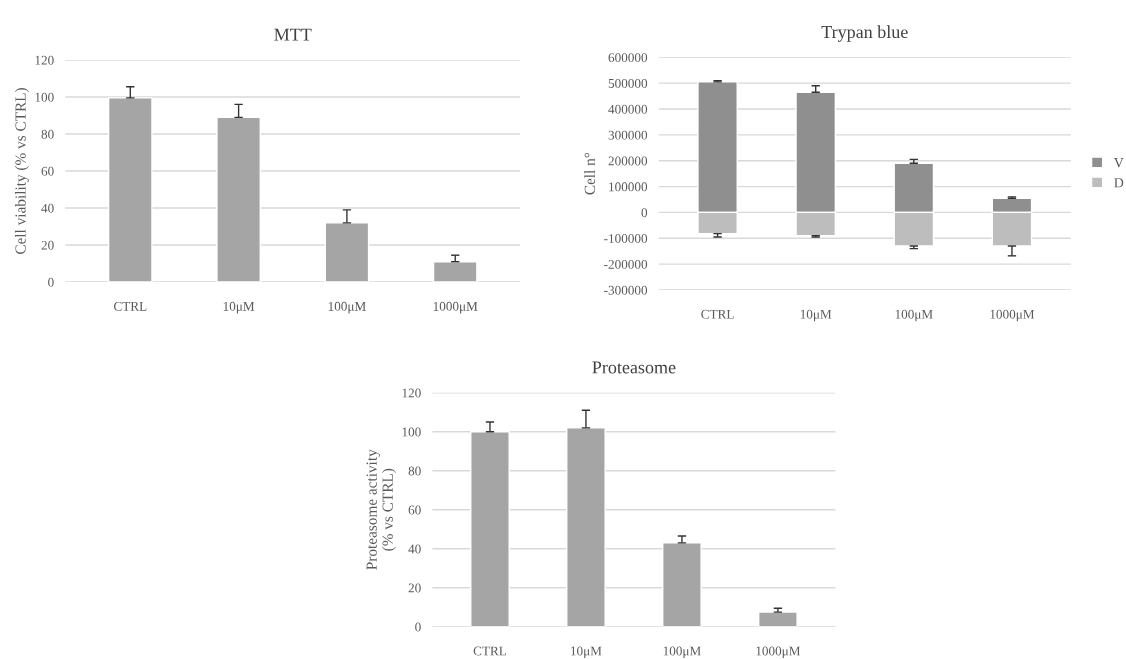 This screenshot has width=1126, height=659. What do you see at coordinates (864, 33) in the screenshot?
I see `chart-title: Trypan blue` at bounding box center [864, 33].